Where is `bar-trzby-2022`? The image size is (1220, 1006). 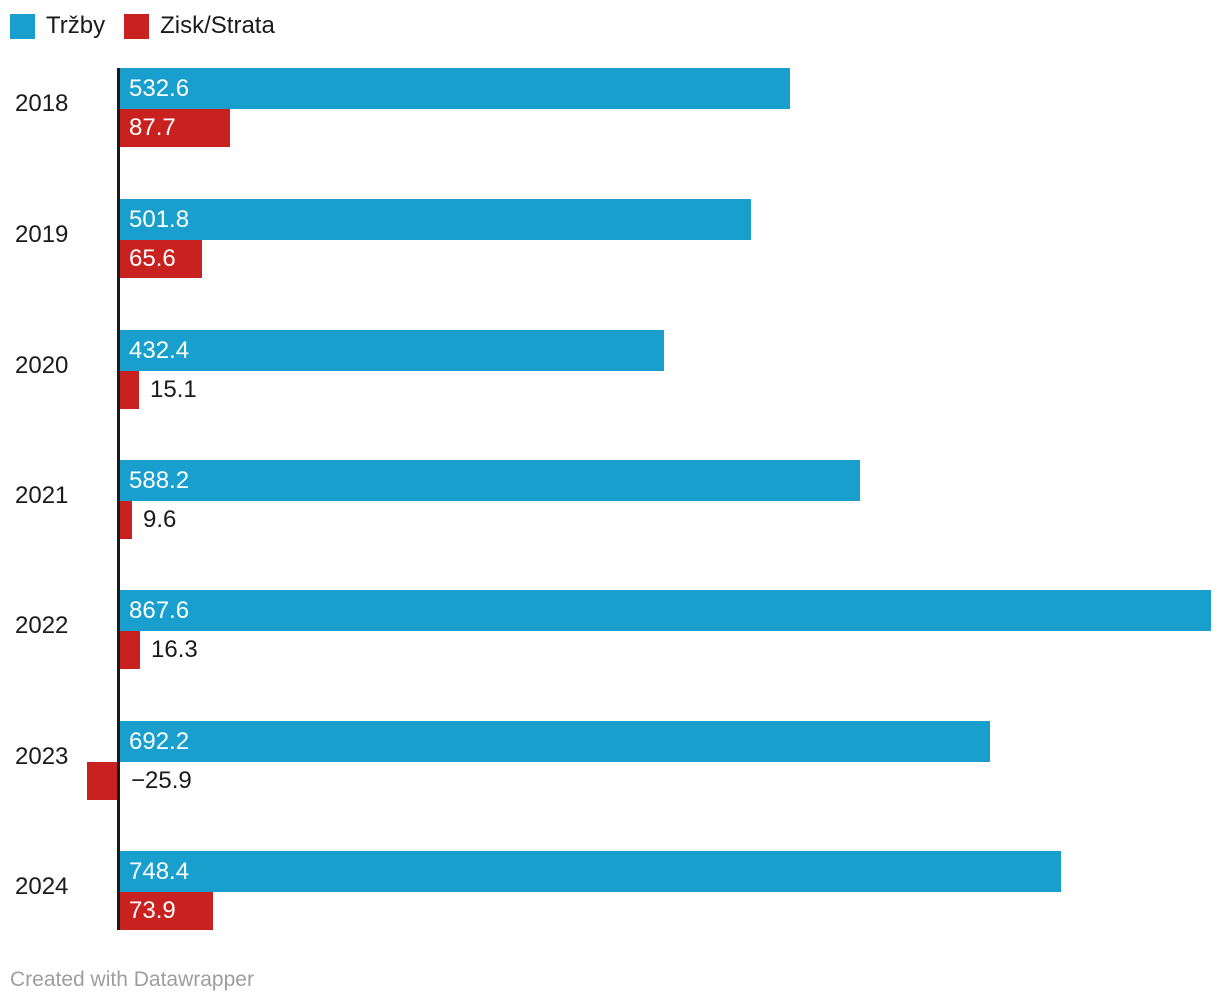 bar-trzby-2022 is located at coordinates (665, 610).